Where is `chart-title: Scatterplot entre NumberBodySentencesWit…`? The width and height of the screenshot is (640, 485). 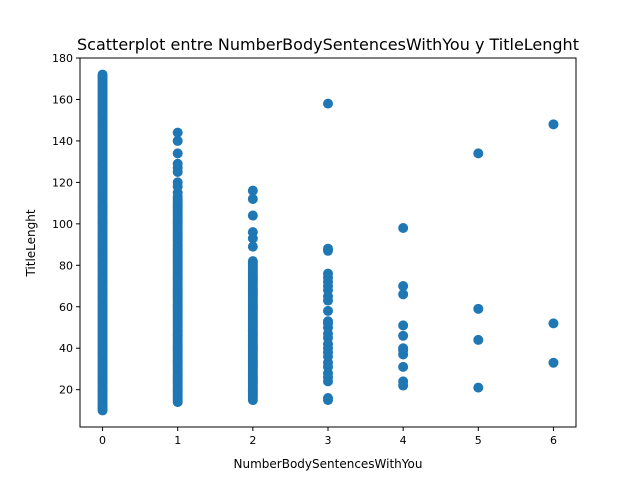 chart-title: Scatterplot entre NumberBodySentencesWit… is located at coordinates (328, 44).